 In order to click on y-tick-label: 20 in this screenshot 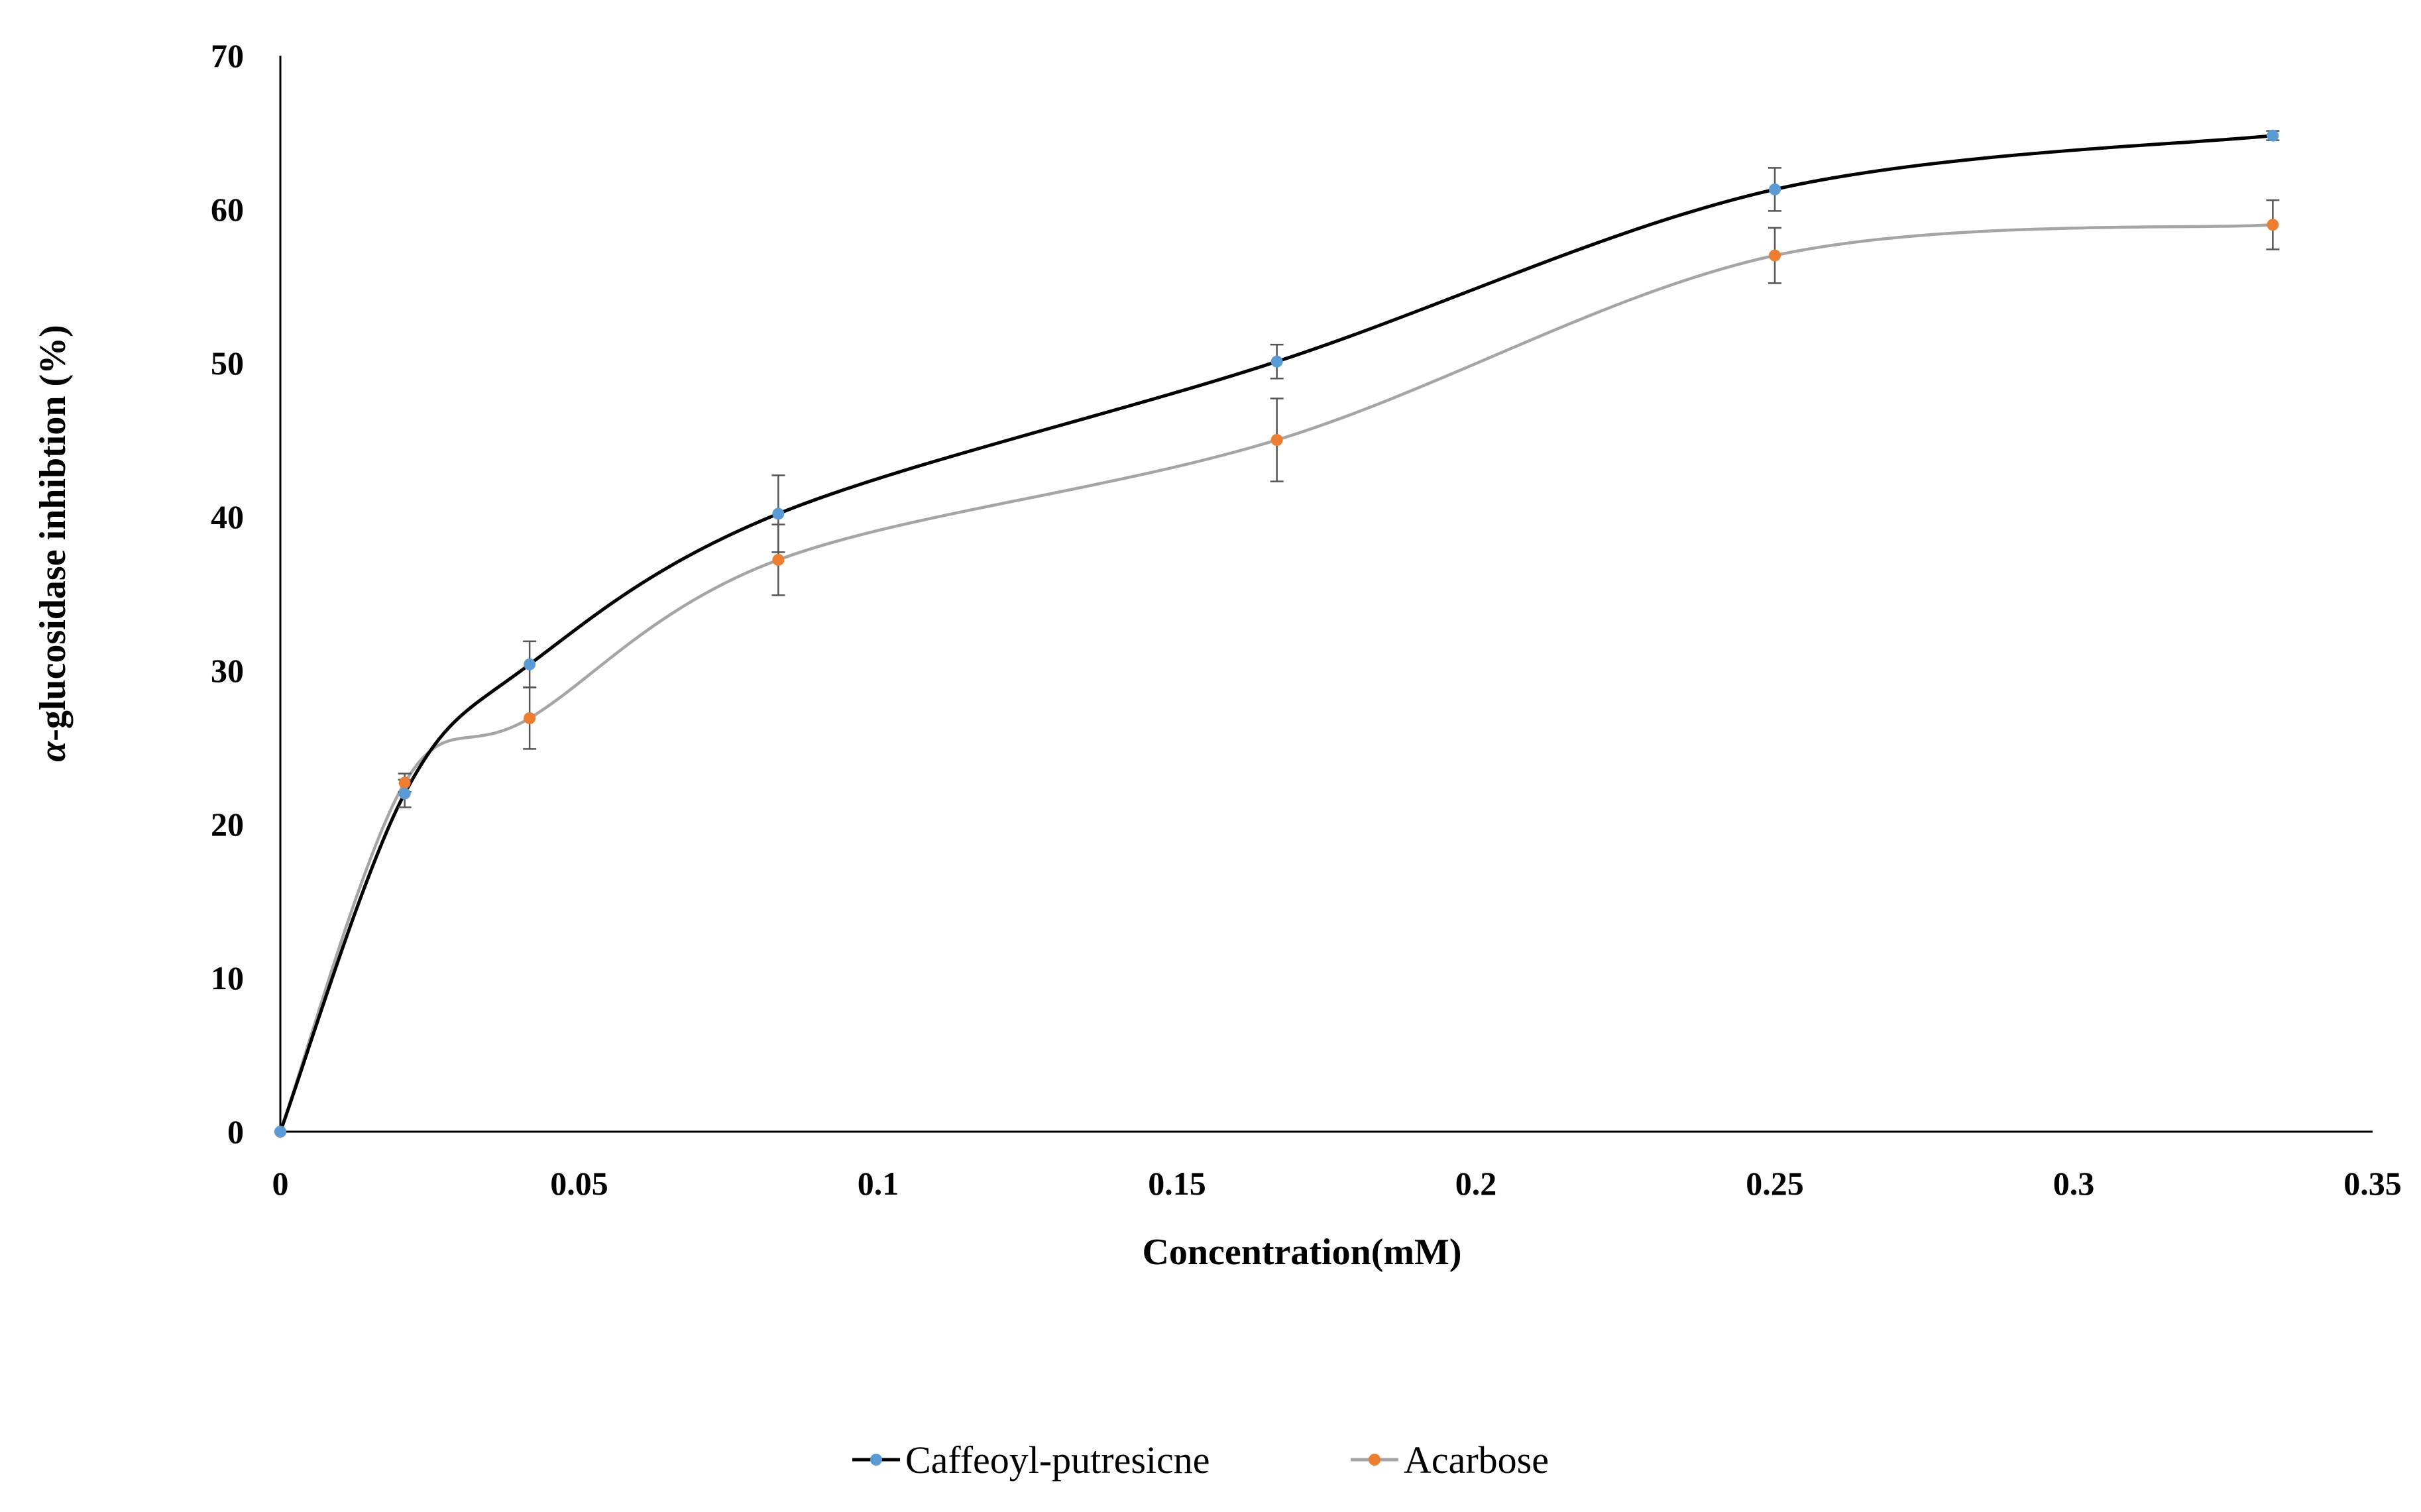, I will do `click(228, 824)`.